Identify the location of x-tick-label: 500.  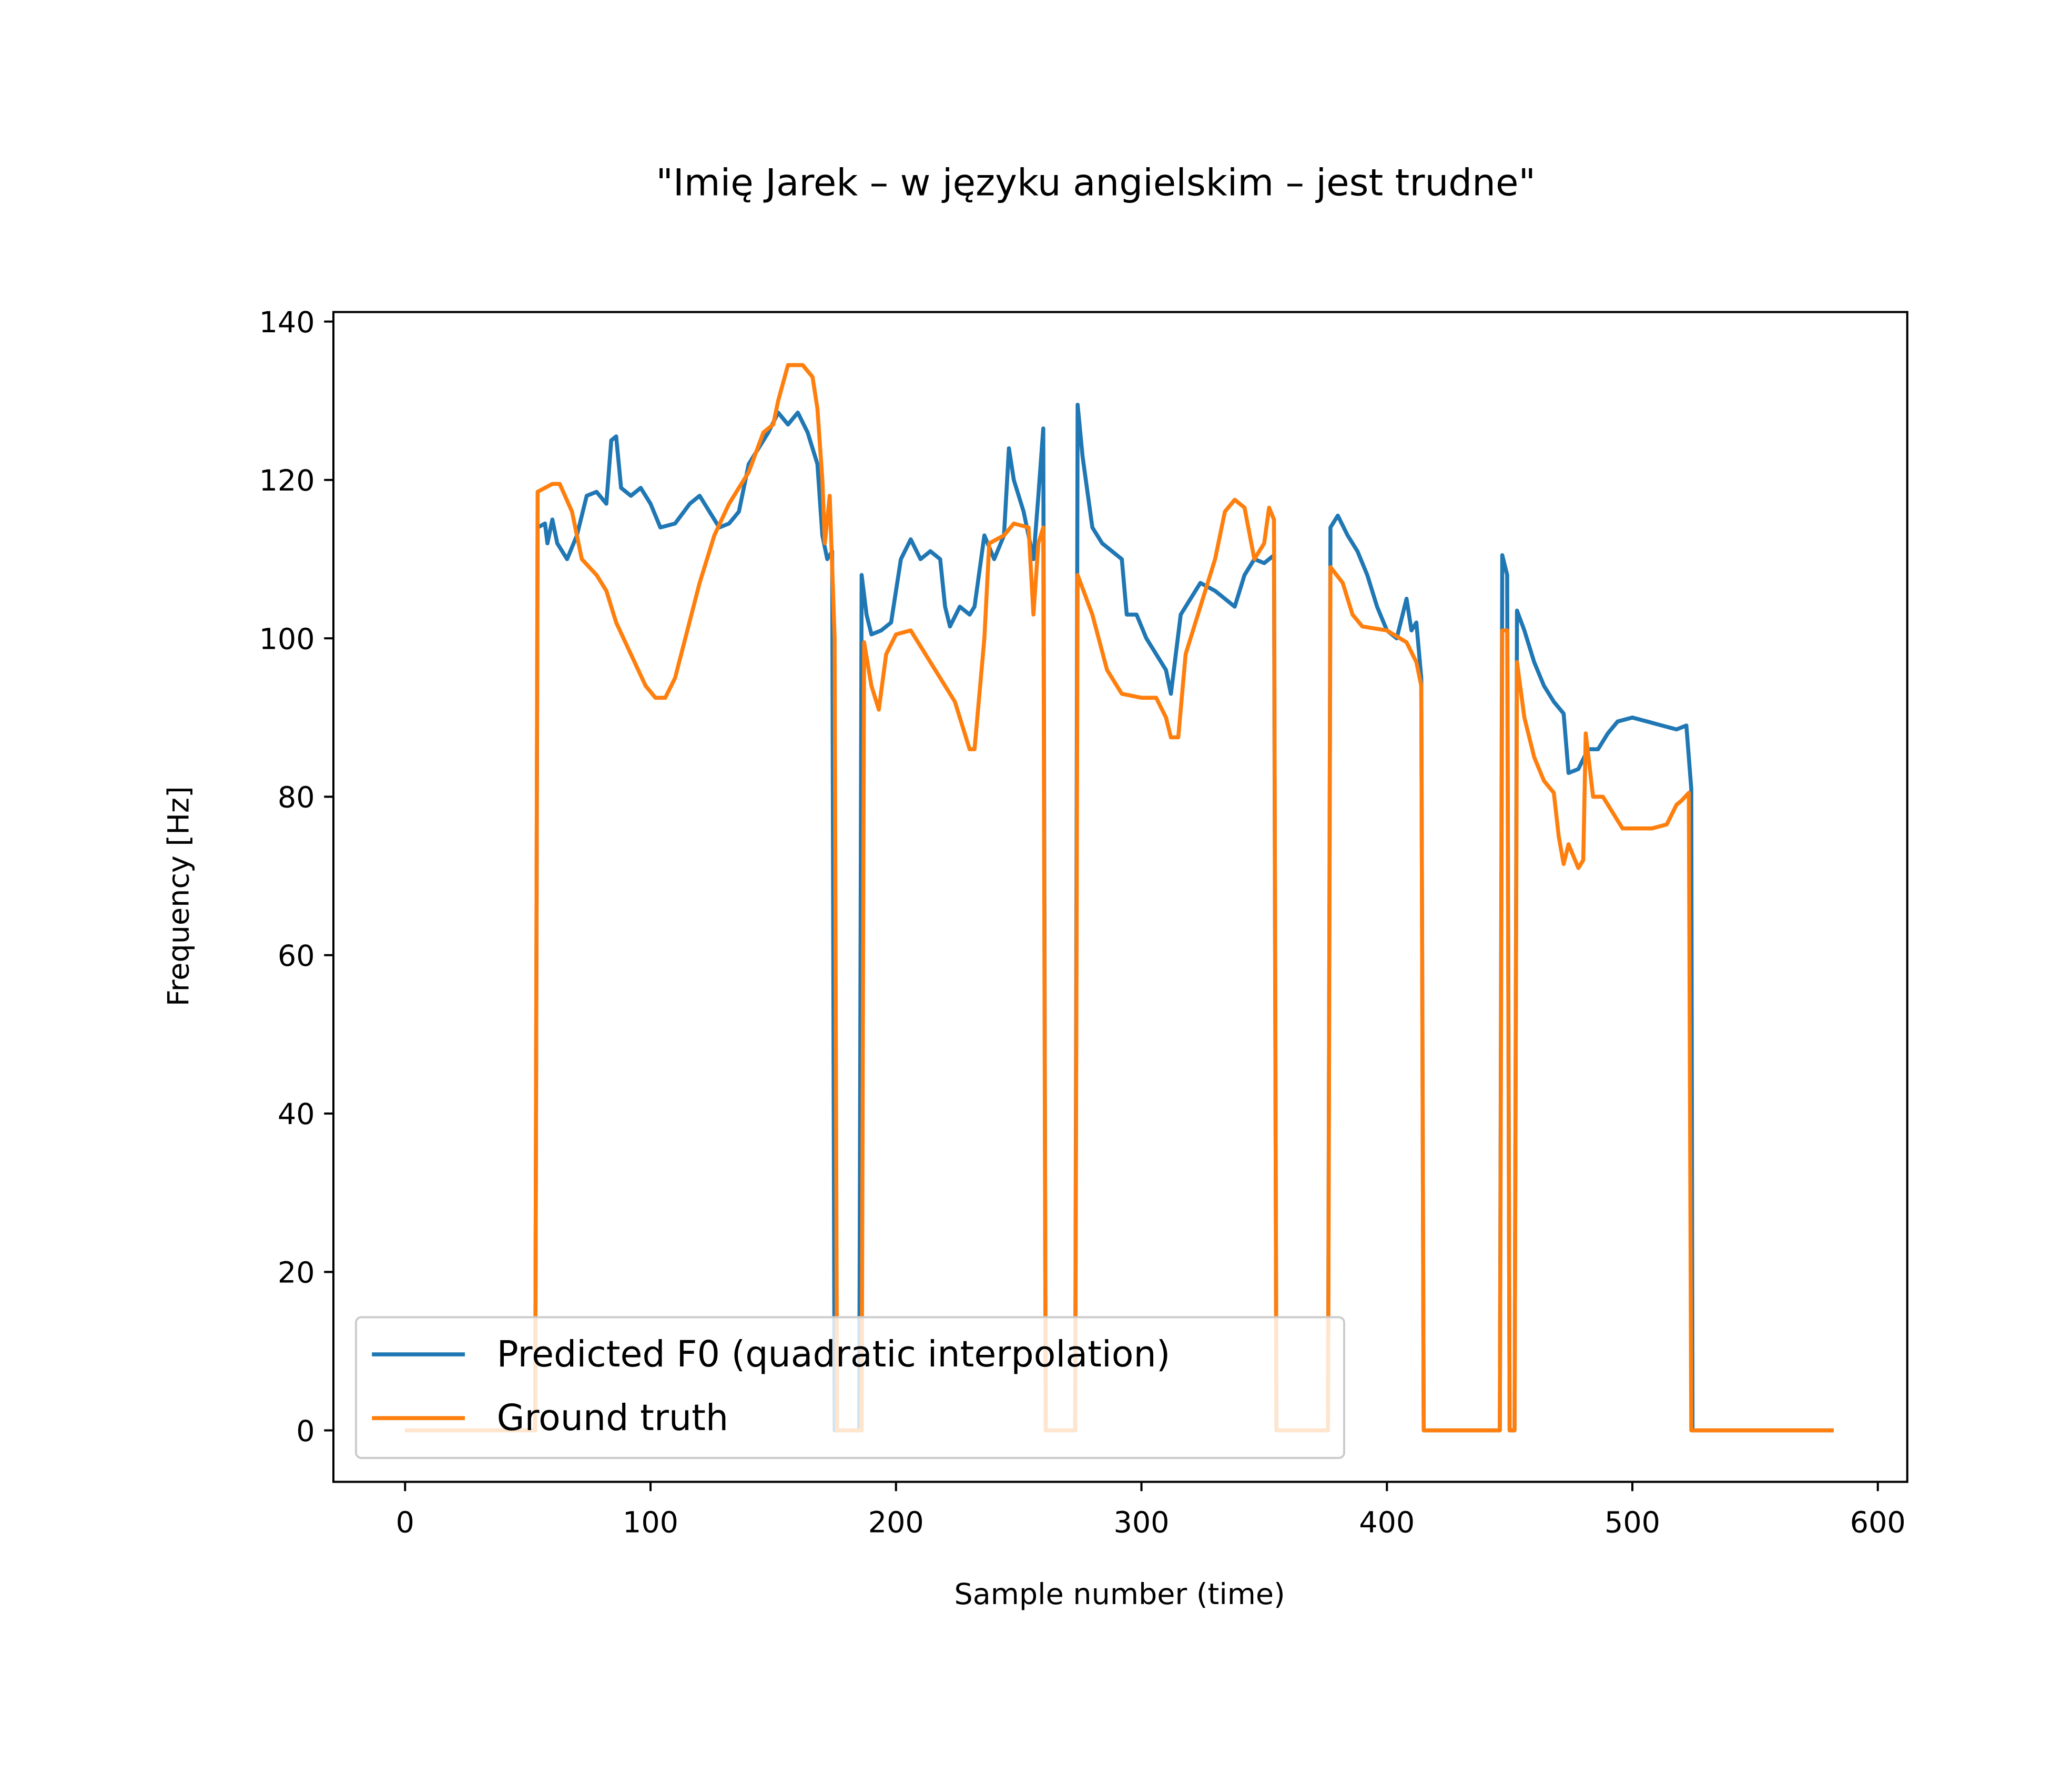
(1632, 1523).